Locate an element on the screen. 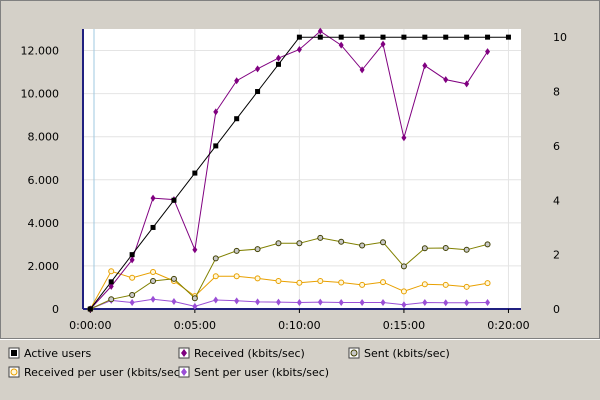  y-left-tick-label: 10.000 is located at coordinates (40, 94).